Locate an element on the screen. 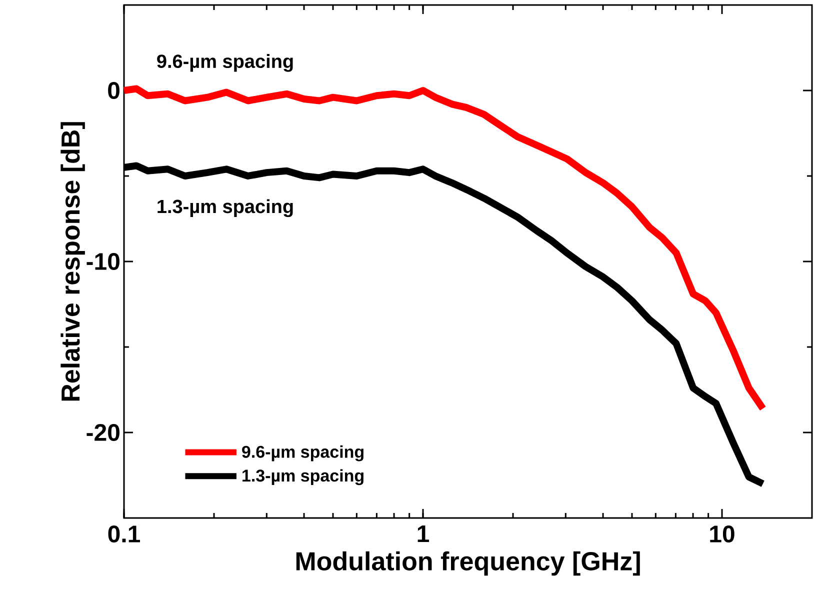  x-axis-title: Modulation frequency [GHz] is located at coordinates (468, 563).